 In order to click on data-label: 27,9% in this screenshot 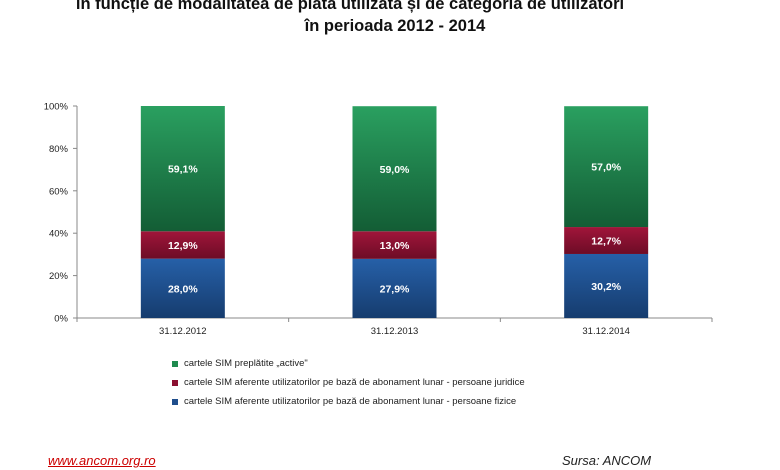, I will do `click(395, 289)`.